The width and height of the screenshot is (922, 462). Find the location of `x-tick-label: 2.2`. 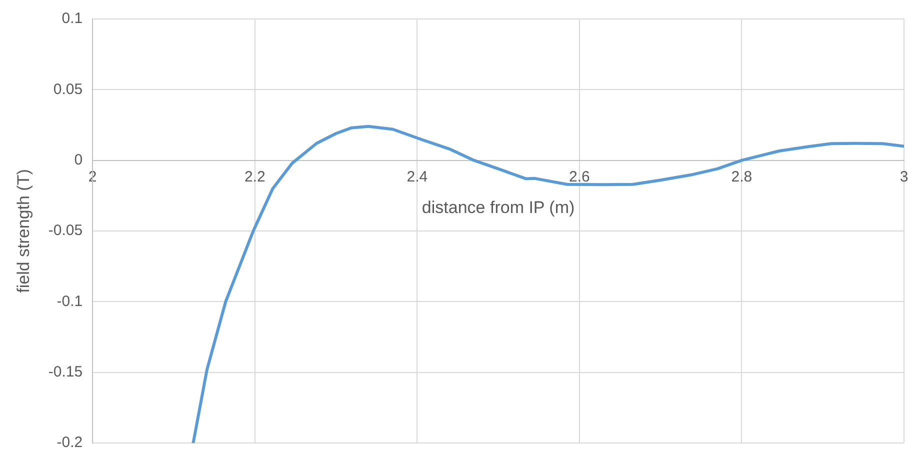

x-tick-label: 2.2 is located at coordinates (255, 177).